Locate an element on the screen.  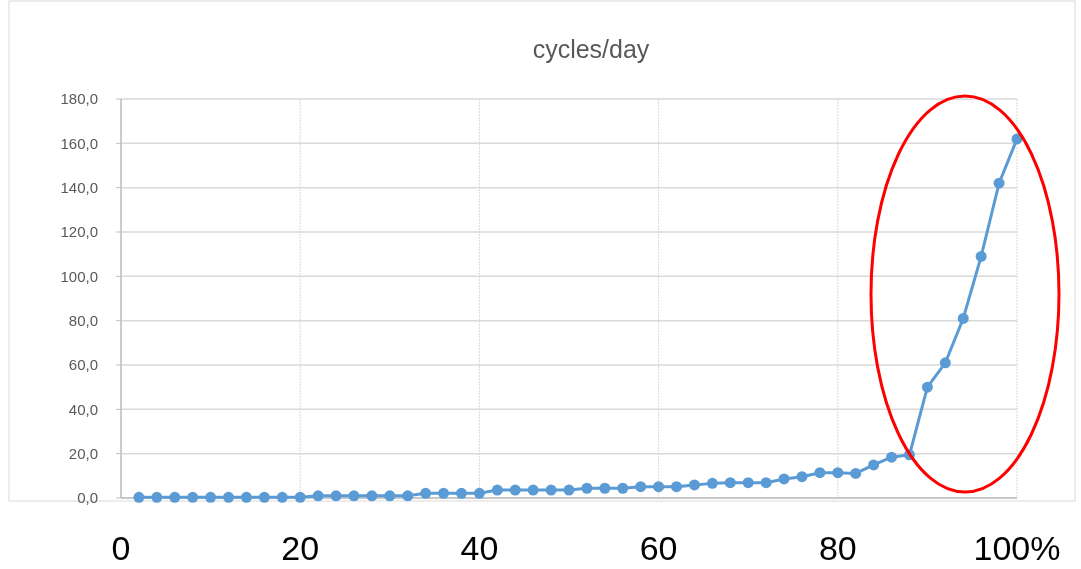
y-tick-label: 100,0 is located at coordinates (79, 276).